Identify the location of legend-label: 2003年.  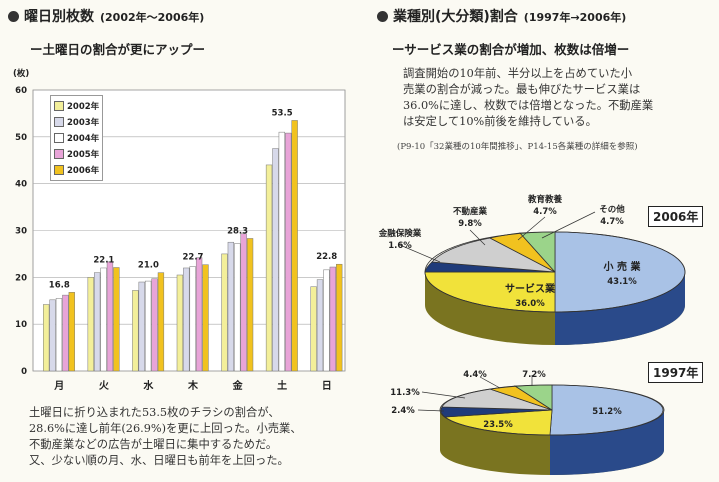
(83, 123).